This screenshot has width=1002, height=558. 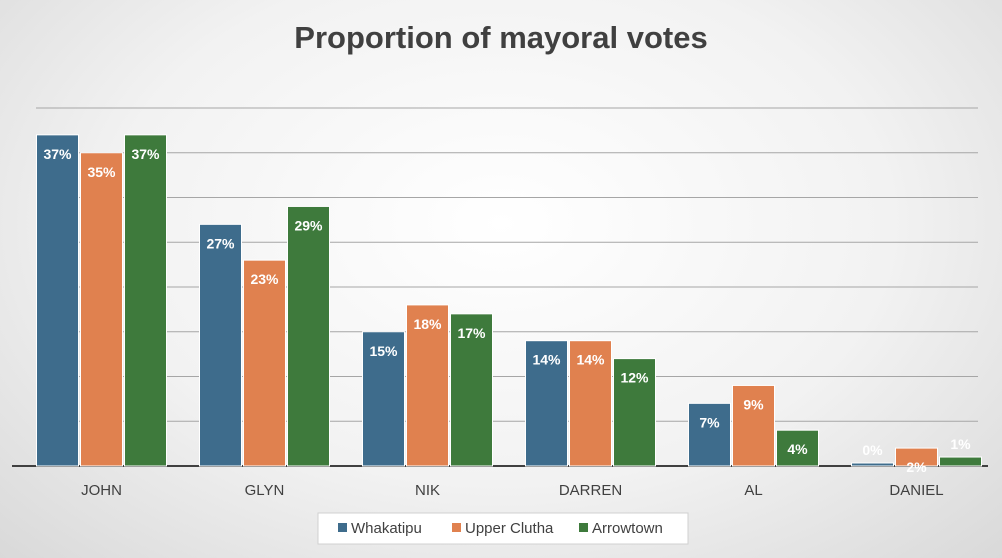 What do you see at coordinates (264, 279) in the screenshot?
I see `data-label: 23%` at bounding box center [264, 279].